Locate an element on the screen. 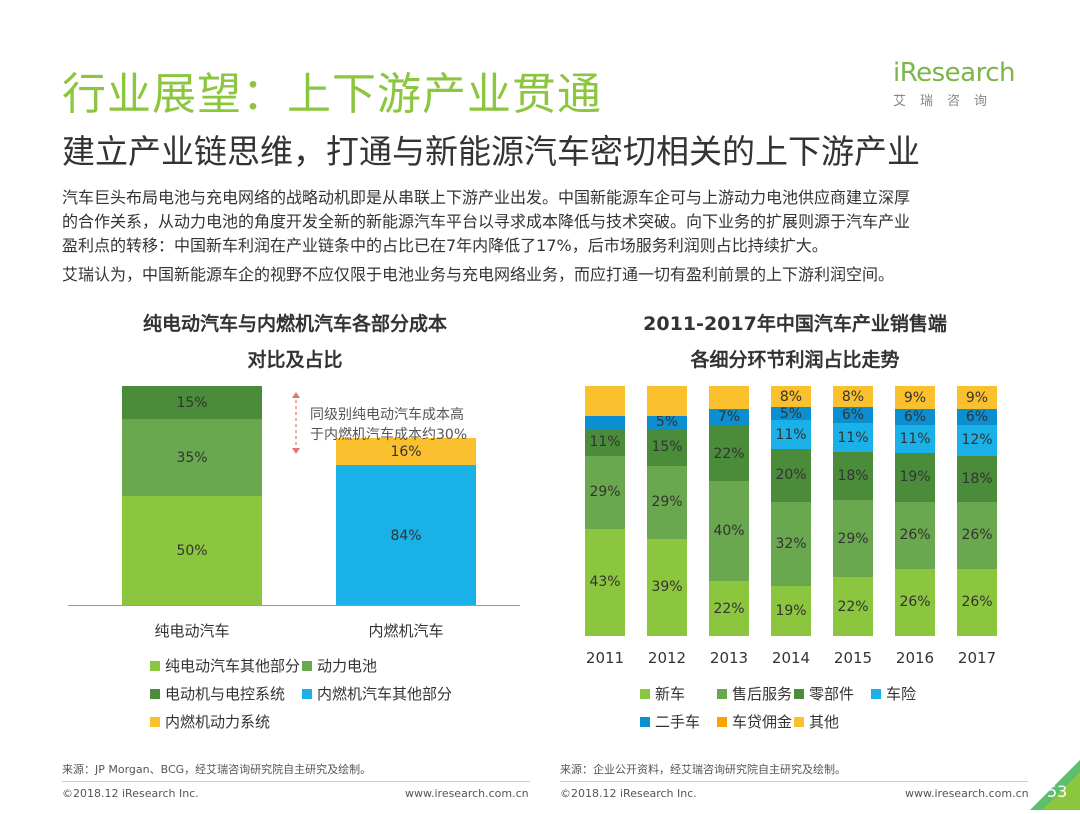 This screenshot has width=1080, height=814. chart2-legend-item: 新车 is located at coordinates (662, 693).